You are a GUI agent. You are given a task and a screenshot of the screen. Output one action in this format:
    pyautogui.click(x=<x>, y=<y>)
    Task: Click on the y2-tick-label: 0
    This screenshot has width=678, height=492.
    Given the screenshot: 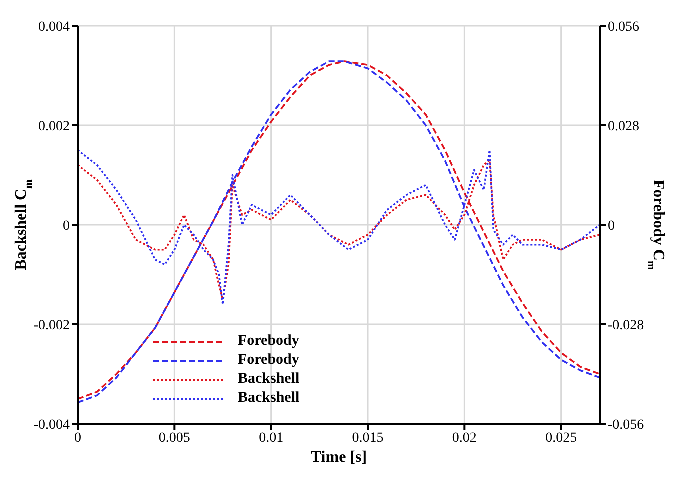 What is the action you would take?
    pyautogui.click(x=611, y=226)
    